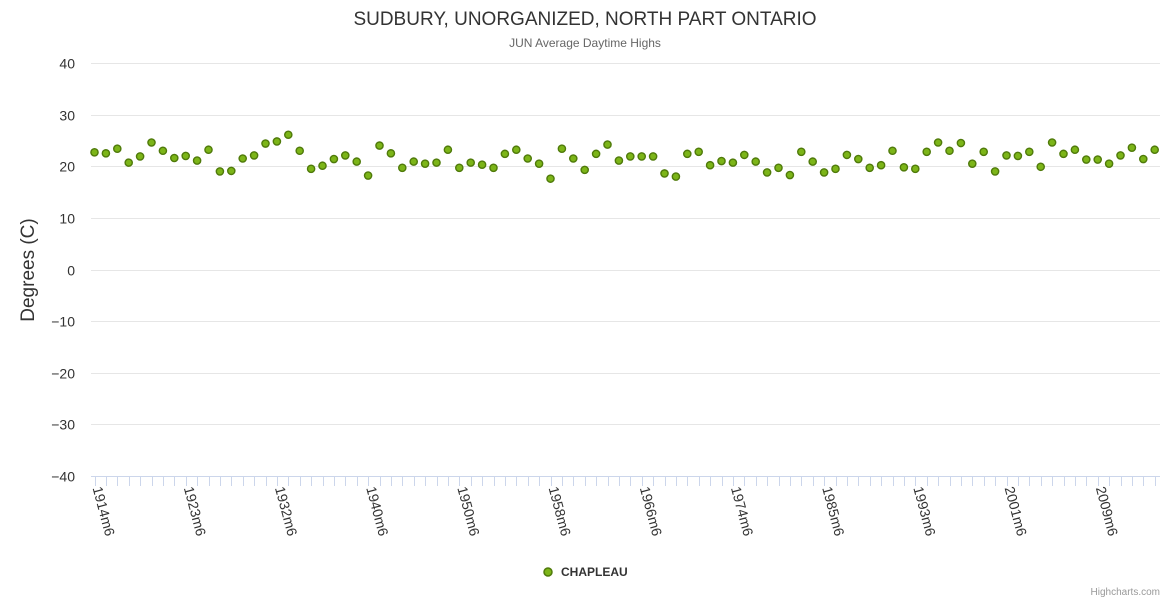 This screenshot has height=605, width=1170. Describe the element at coordinates (585, 572) in the screenshot. I see `legend-item-chapleau: CHAPLEAU` at that location.